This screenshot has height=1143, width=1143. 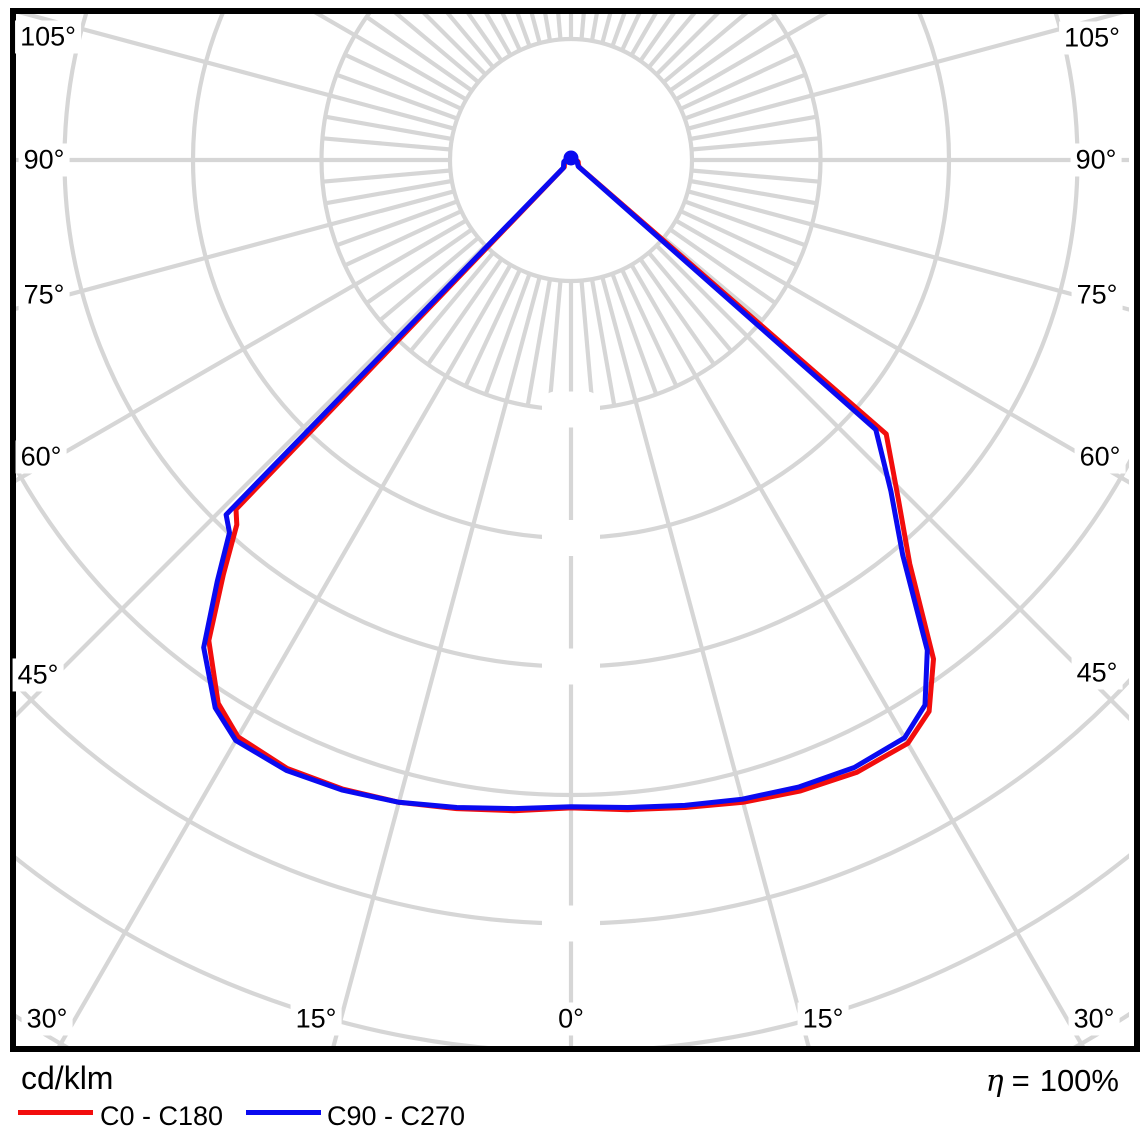 What do you see at coordinates (1092, 38) in the screenshot?
I see `angle-label-right-0: 105°` at bounding box center [1092, 38].